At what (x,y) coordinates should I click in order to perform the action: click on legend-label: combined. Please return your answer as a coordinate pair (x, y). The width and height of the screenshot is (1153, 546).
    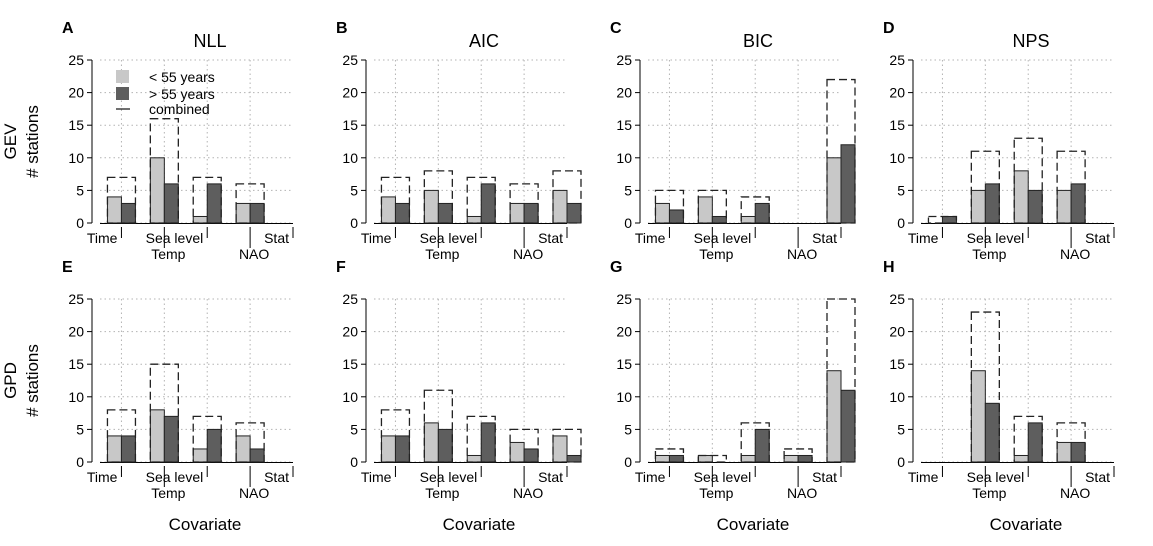
    Looking at the image, I should click on (179, 109).